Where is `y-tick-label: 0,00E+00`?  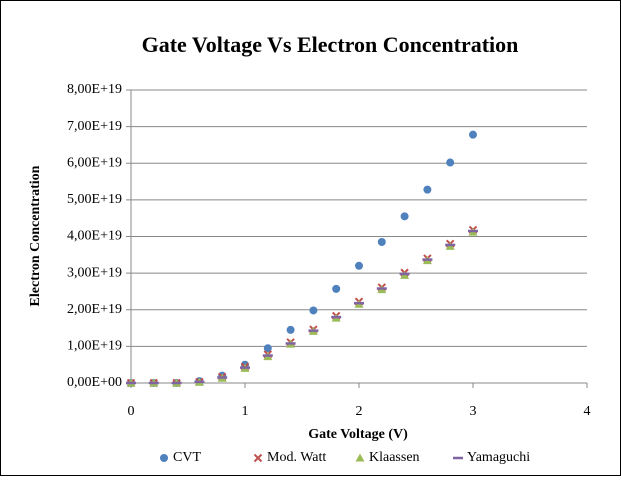 y-tick-label: 0,00E+00 is located at coordinates (94, 382).